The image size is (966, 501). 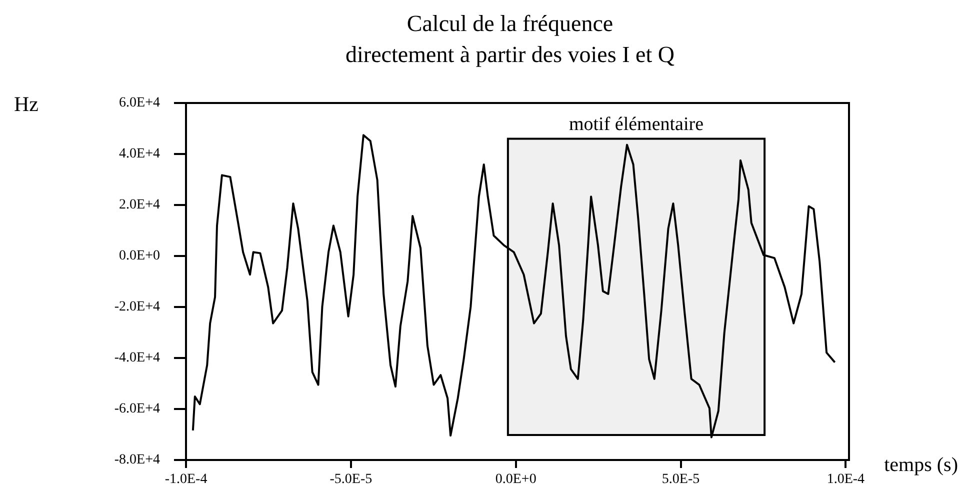 What do you see at coordinates (351, 480) in the screenshot?
I see `x-tick-label: -5.0E-5` at bounding box center [351, 480].